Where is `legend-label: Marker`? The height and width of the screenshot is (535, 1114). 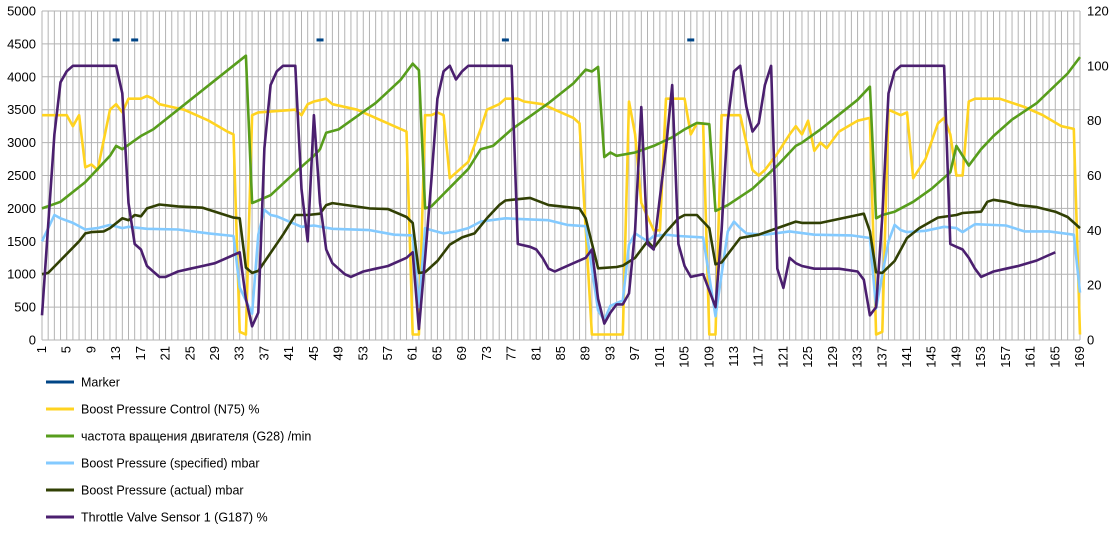
legend-label: Marker is located at coordinates (100, 383).